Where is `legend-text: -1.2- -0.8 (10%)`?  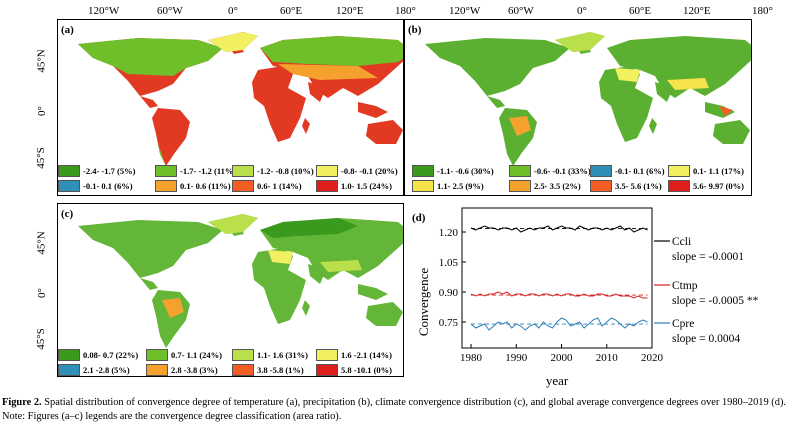 legend-text: -1.2- -0.8 (10%) is located at coordinates (285, 171).